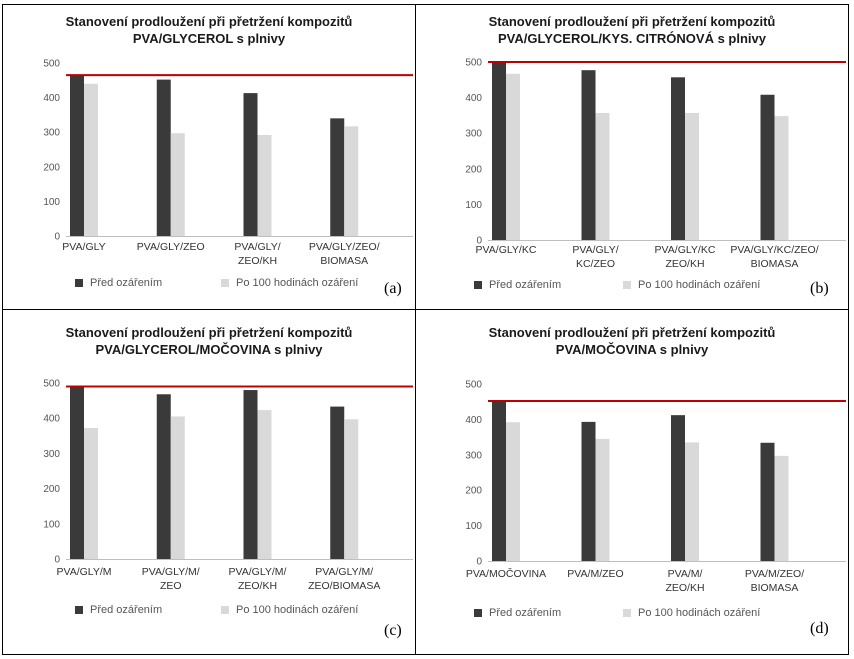 This screenshot has width=854, height=659. I want to click on x-category-label: PVA/M/ZEO, so click(595, 574).